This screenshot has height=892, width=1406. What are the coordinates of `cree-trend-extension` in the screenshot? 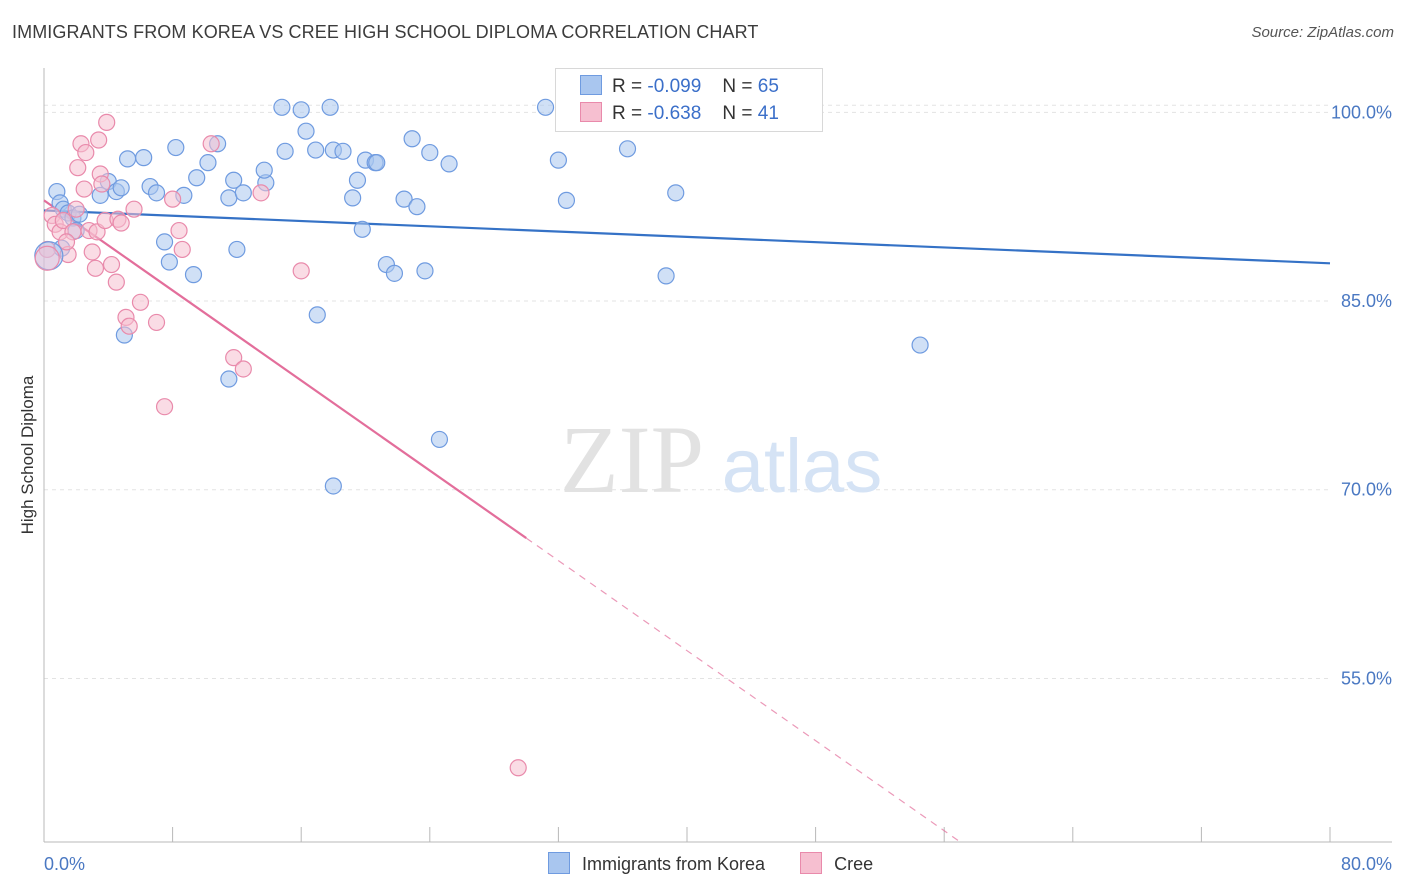 It's located at (743, 690).